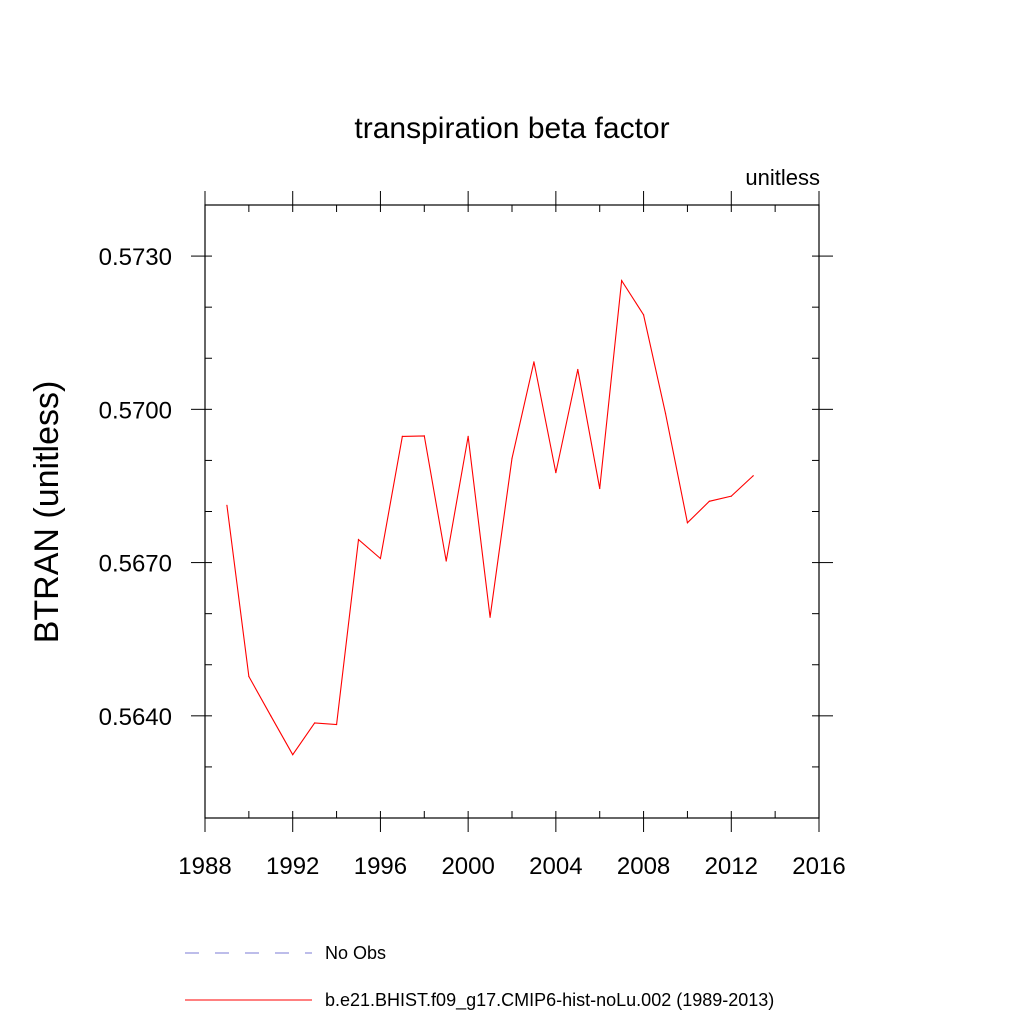 The width and height of the screenshot is (1024, 1024). I want to click on x-tick-label: 2016, so click(818, 866).